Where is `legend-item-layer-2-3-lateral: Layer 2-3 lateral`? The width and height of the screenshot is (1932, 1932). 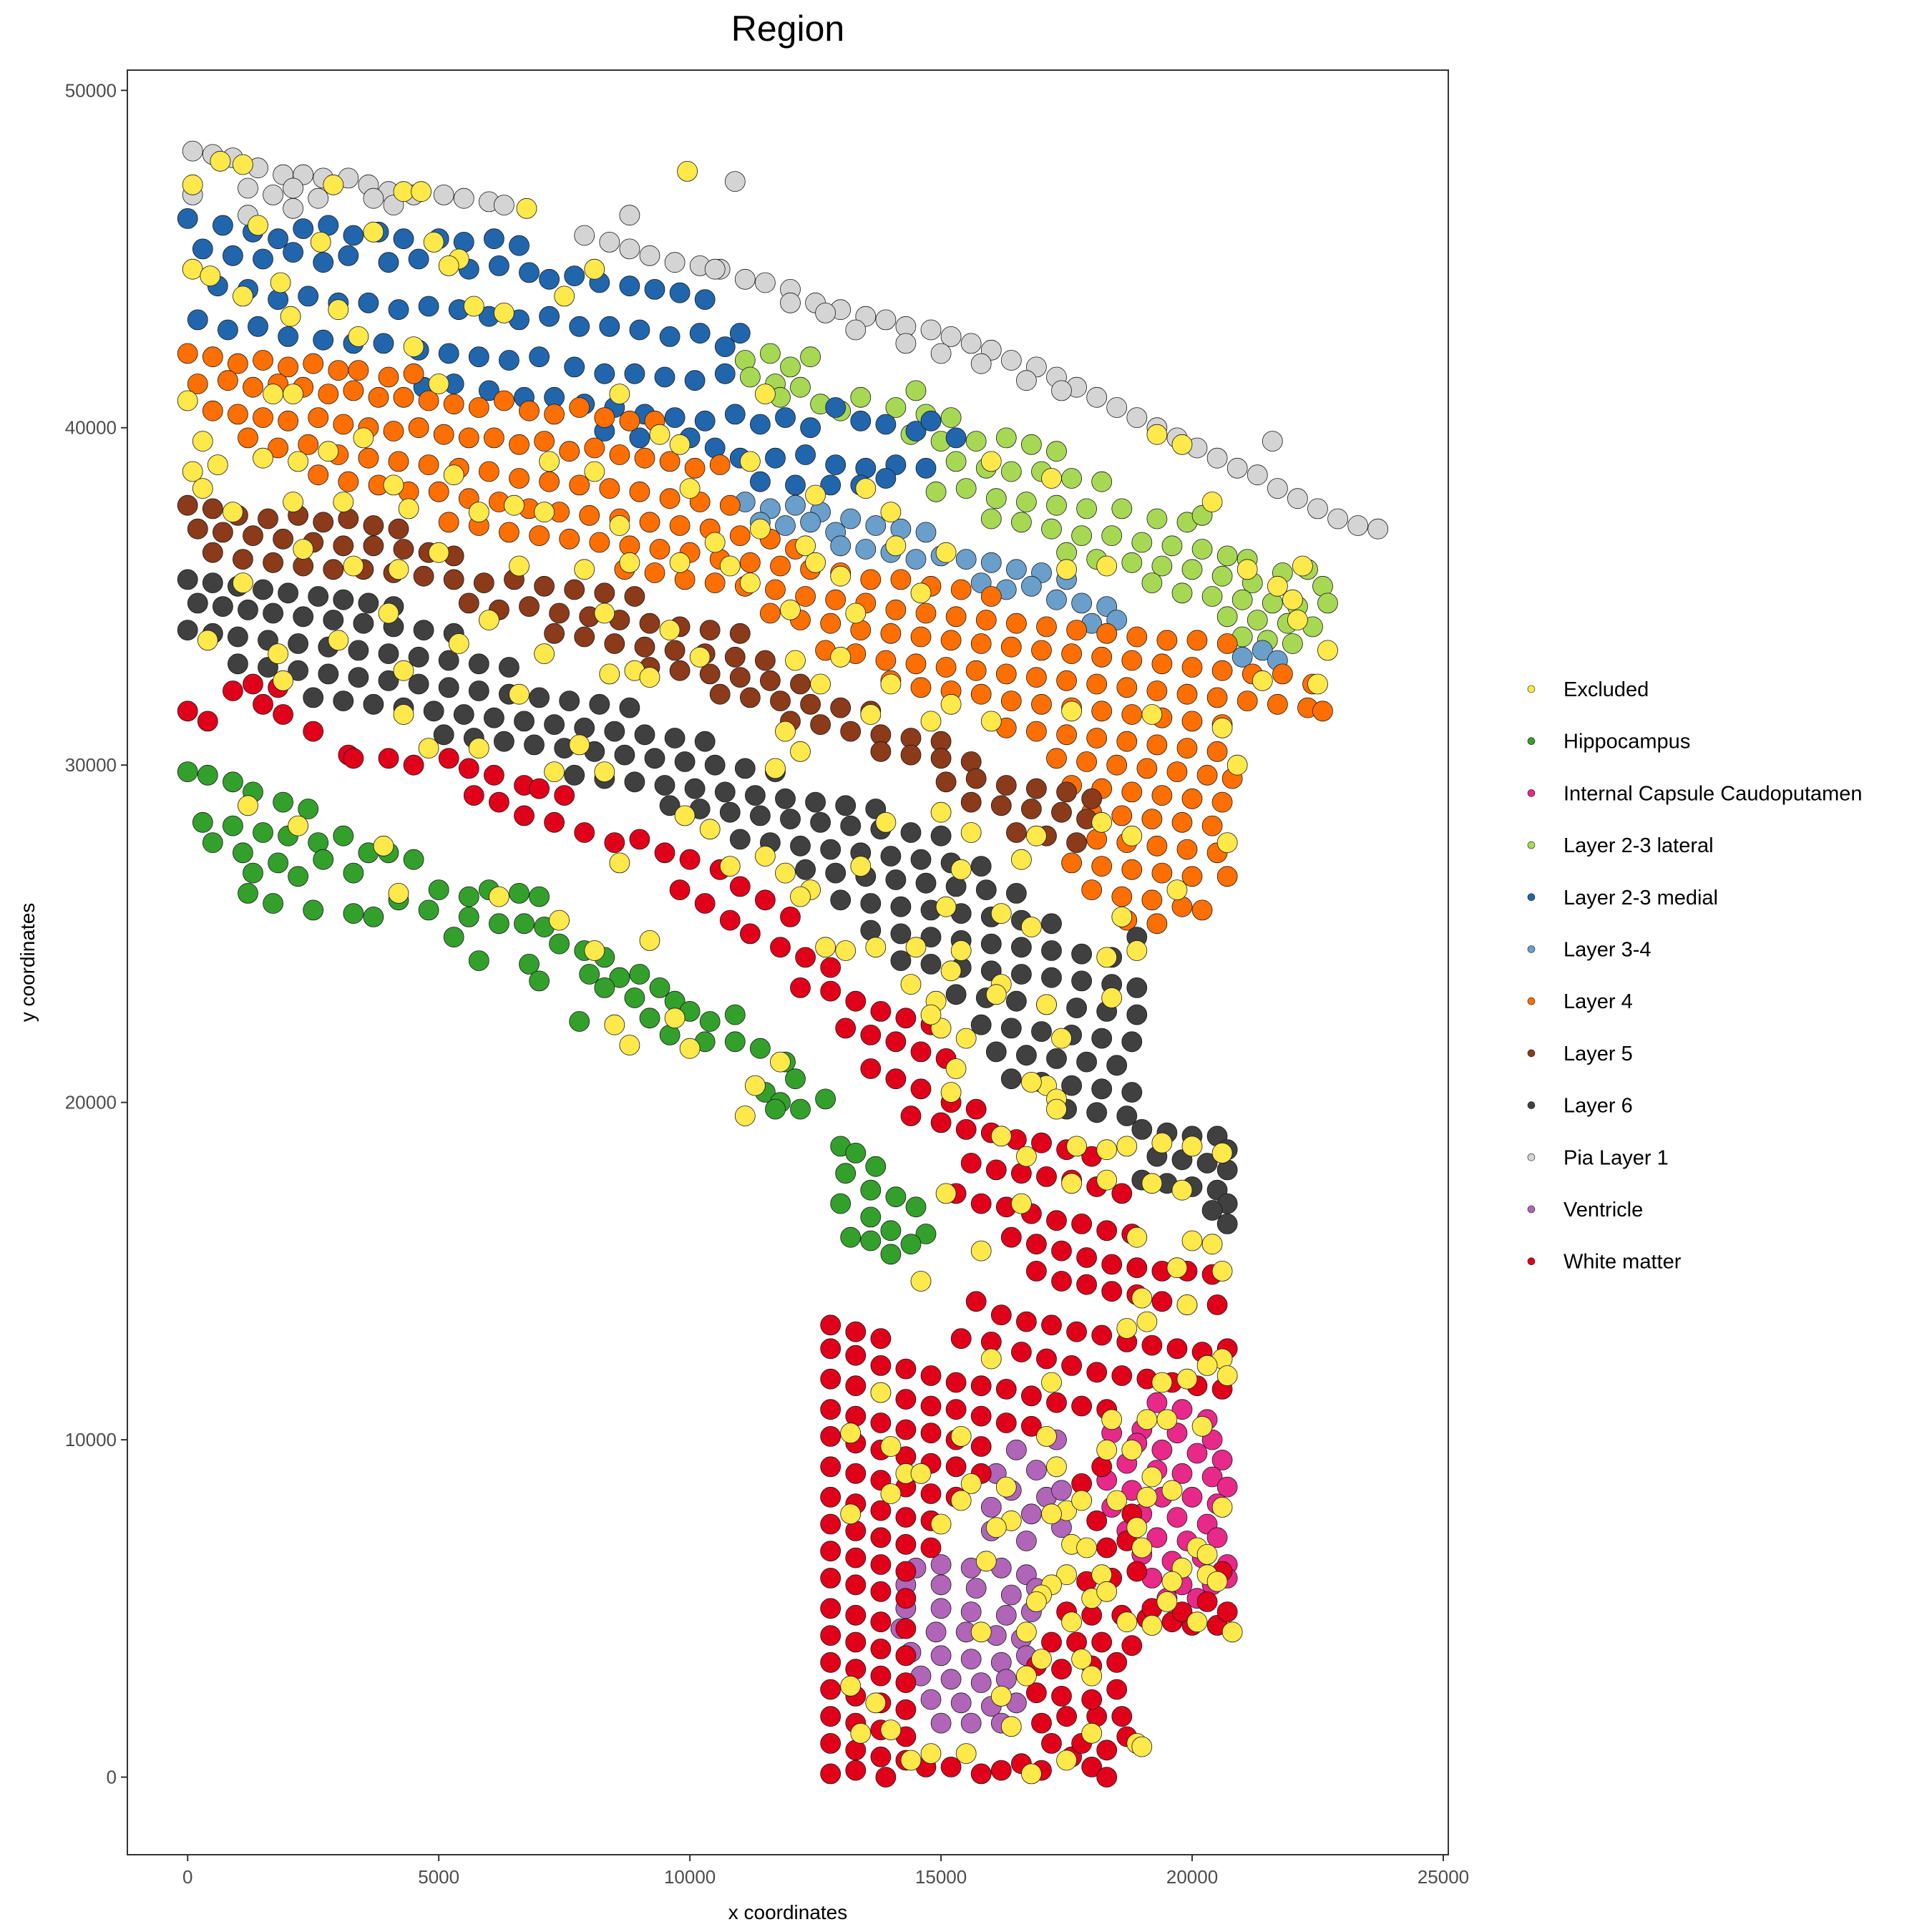
legend-item-layer-2-3-lateral: Layer 2-3 lateral is located at coordinates (1620, 845).